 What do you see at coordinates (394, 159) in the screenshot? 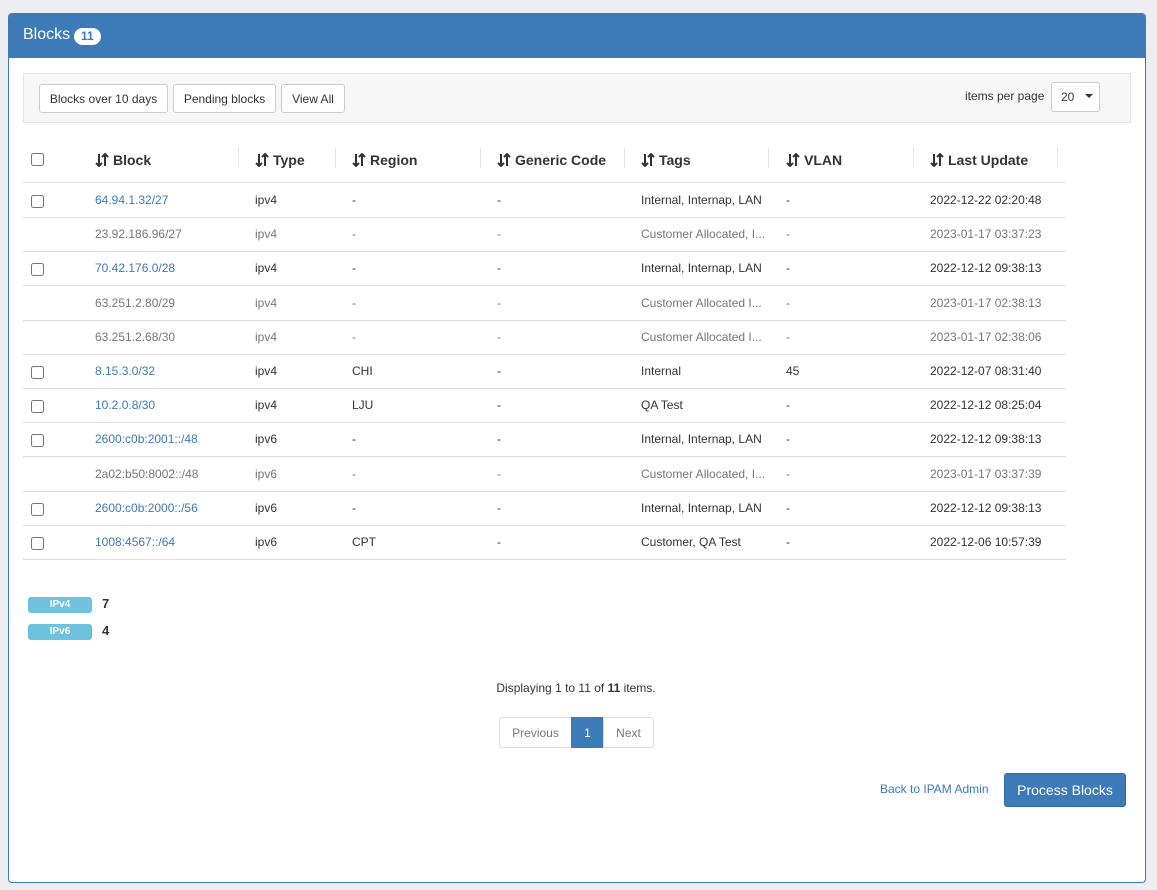
I see `column-title: Region` at bounding box center [394, 159].